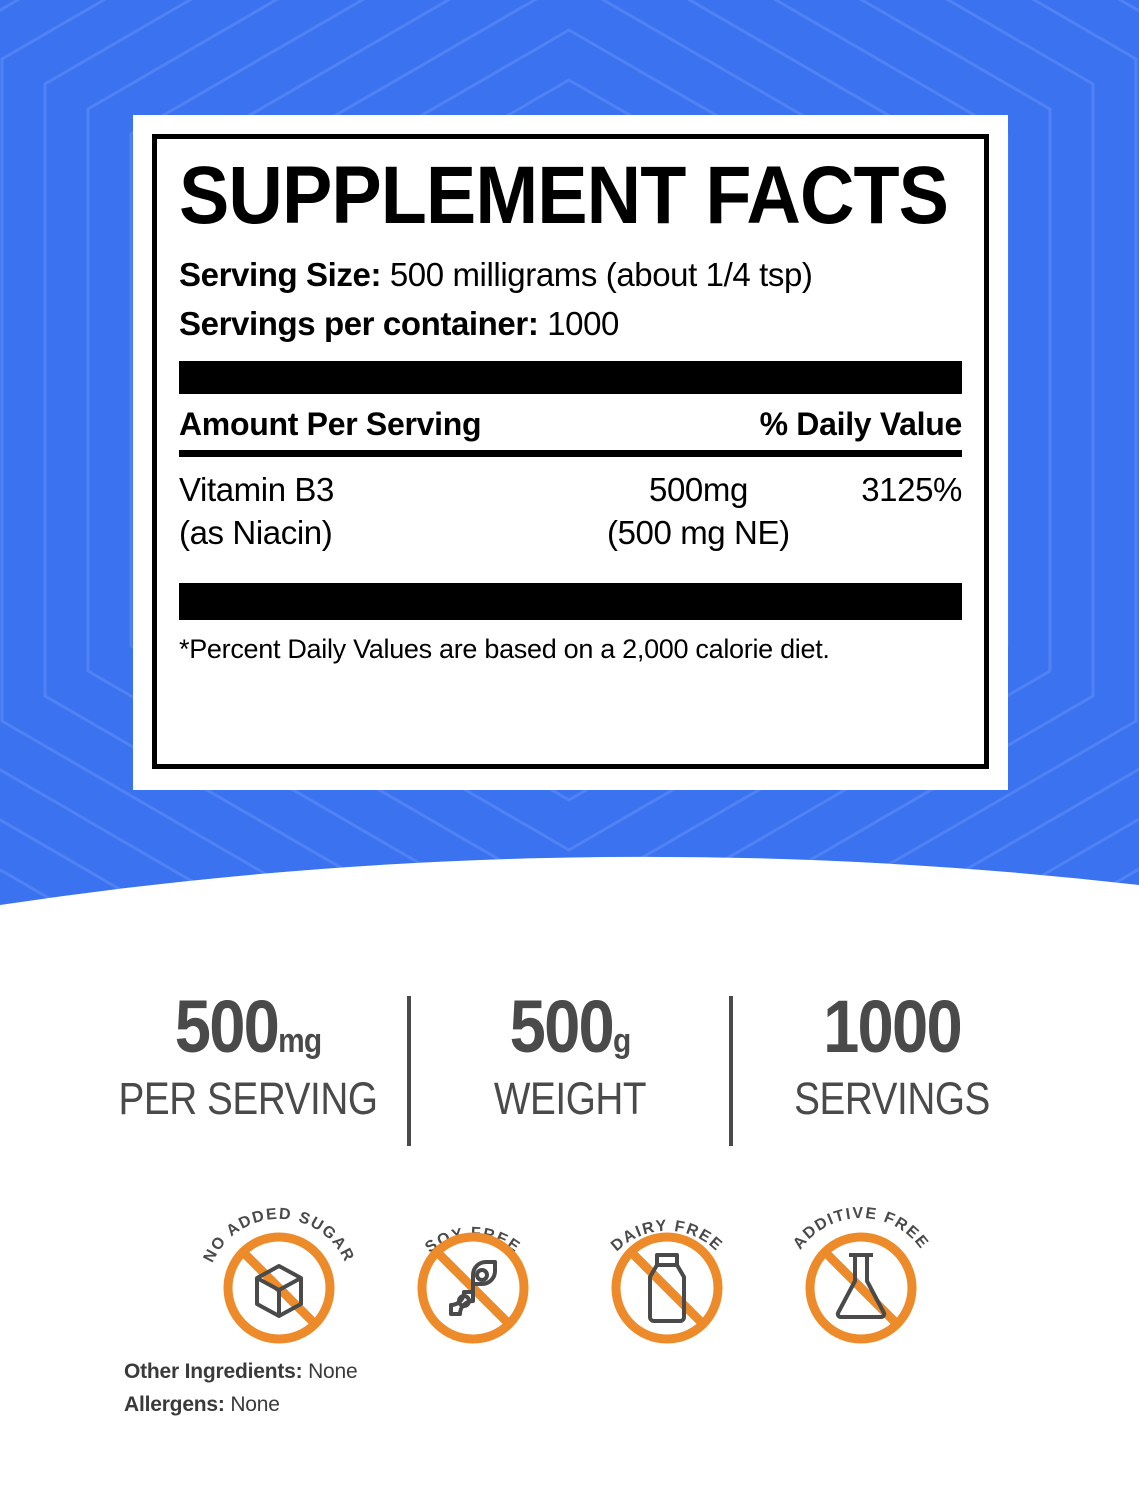  What do you see at coordinates (359, 323) in the screenshot?
I see `servings-per-container-label: Servings per container:` at bounding box center [359, 323].